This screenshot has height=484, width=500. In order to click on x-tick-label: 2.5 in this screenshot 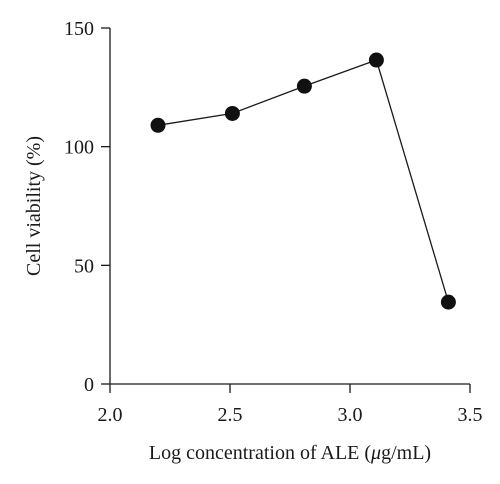, I will do `click(230, 415)`.